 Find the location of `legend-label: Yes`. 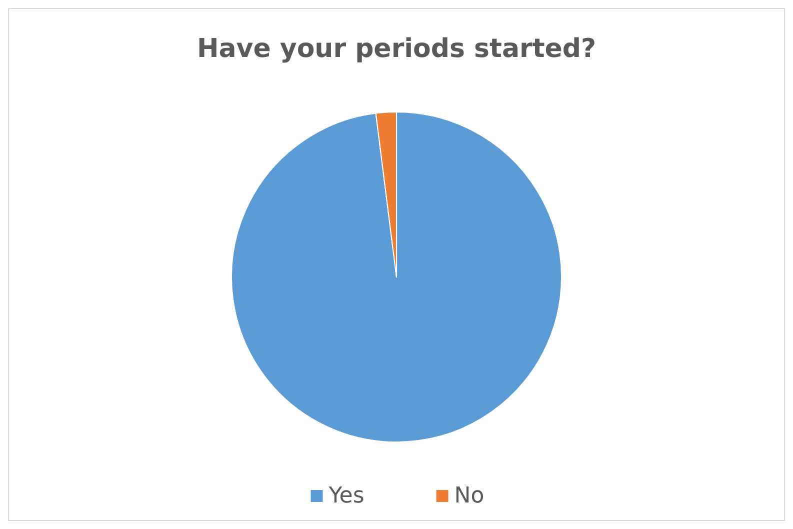

legend-label: Yes is located at coordinates (346, 496).